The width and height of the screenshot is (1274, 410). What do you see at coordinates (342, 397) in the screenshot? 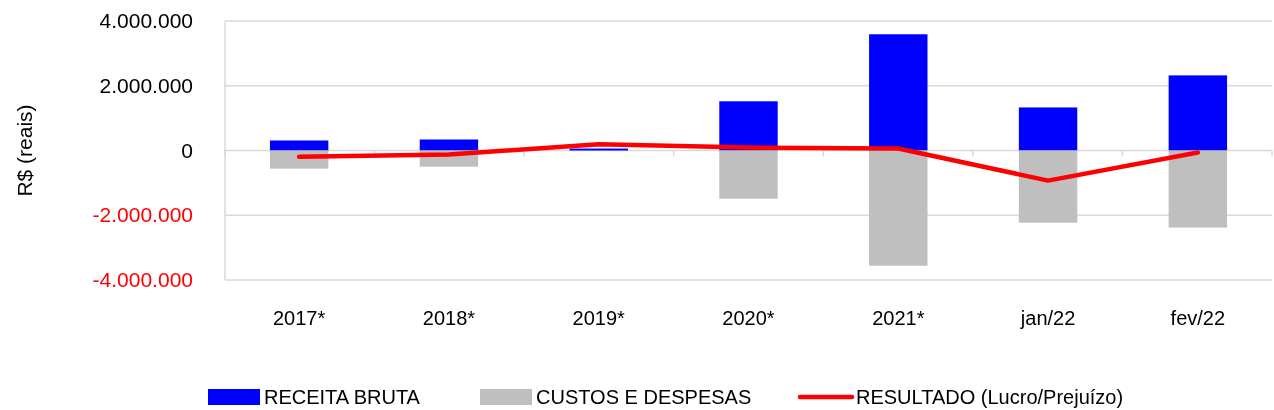
I see `legend-label: RECEITA BRUTA` at bounding box center [342, 397].